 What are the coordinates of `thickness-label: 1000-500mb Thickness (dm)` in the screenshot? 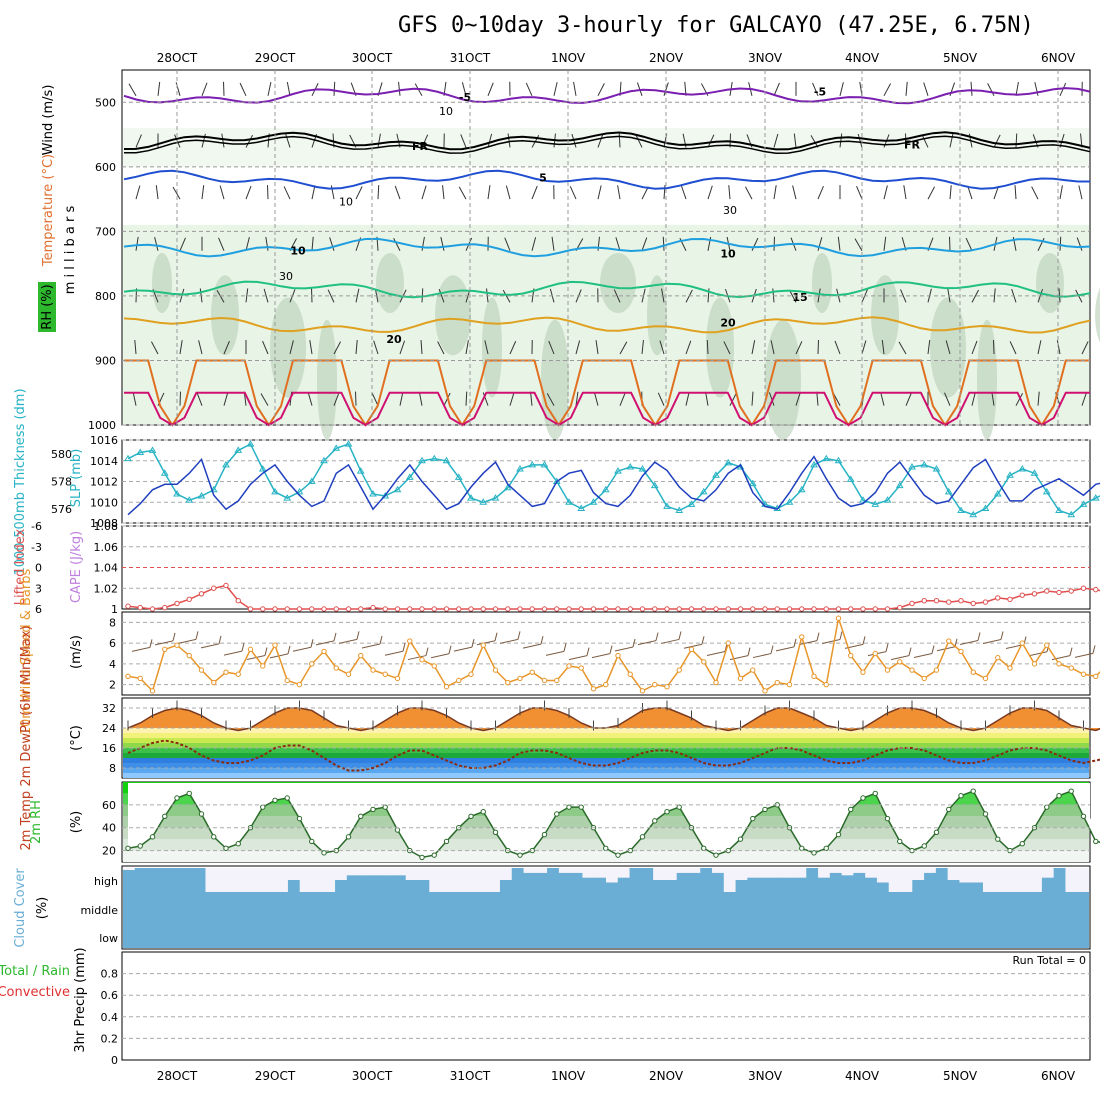 It's located at (20, 481).